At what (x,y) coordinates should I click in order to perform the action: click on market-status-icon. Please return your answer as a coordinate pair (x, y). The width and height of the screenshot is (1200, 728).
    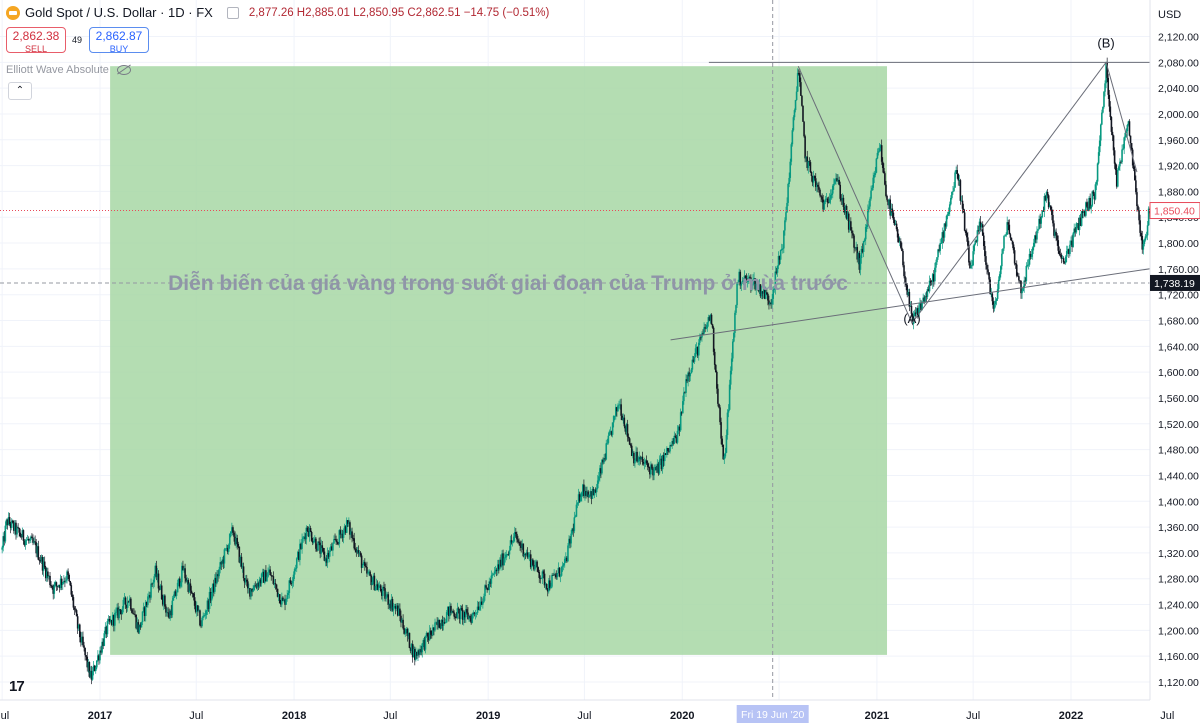
    Looking at the image, I should click on (232, 12).